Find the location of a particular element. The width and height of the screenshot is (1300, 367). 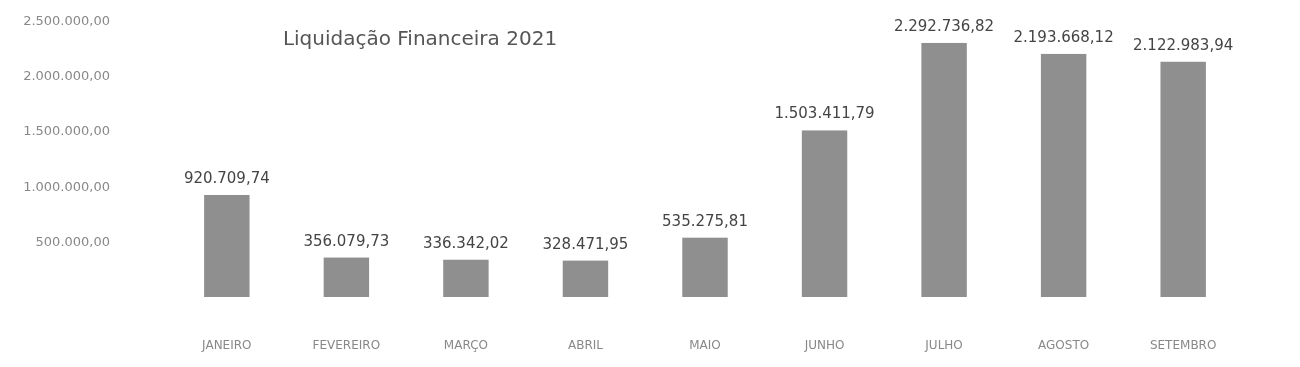

x-tick-label: JANEIRO is located at coordinates (226, 345).